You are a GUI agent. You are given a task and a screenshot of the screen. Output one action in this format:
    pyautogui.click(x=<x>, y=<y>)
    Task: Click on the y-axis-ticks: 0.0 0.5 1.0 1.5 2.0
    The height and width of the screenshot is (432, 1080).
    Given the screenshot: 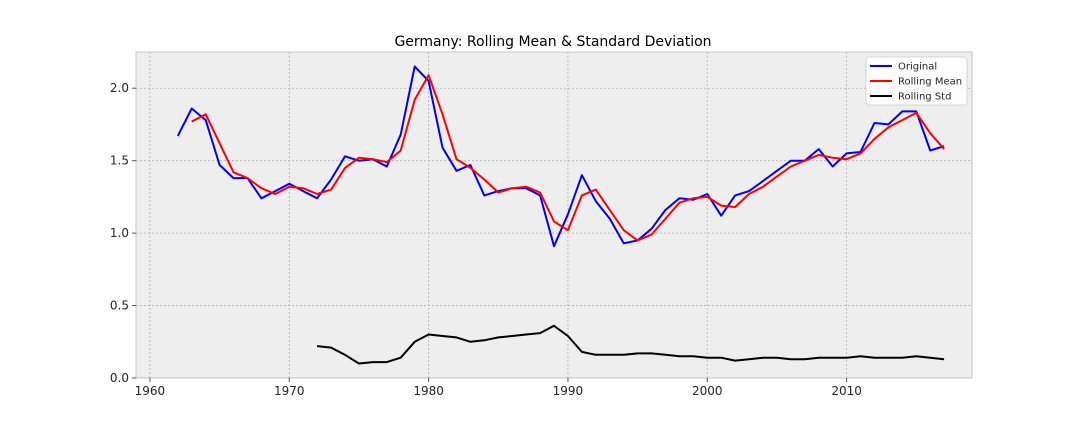 What is the action you would take?
    pyautogui.click(x=123, y=233)
    